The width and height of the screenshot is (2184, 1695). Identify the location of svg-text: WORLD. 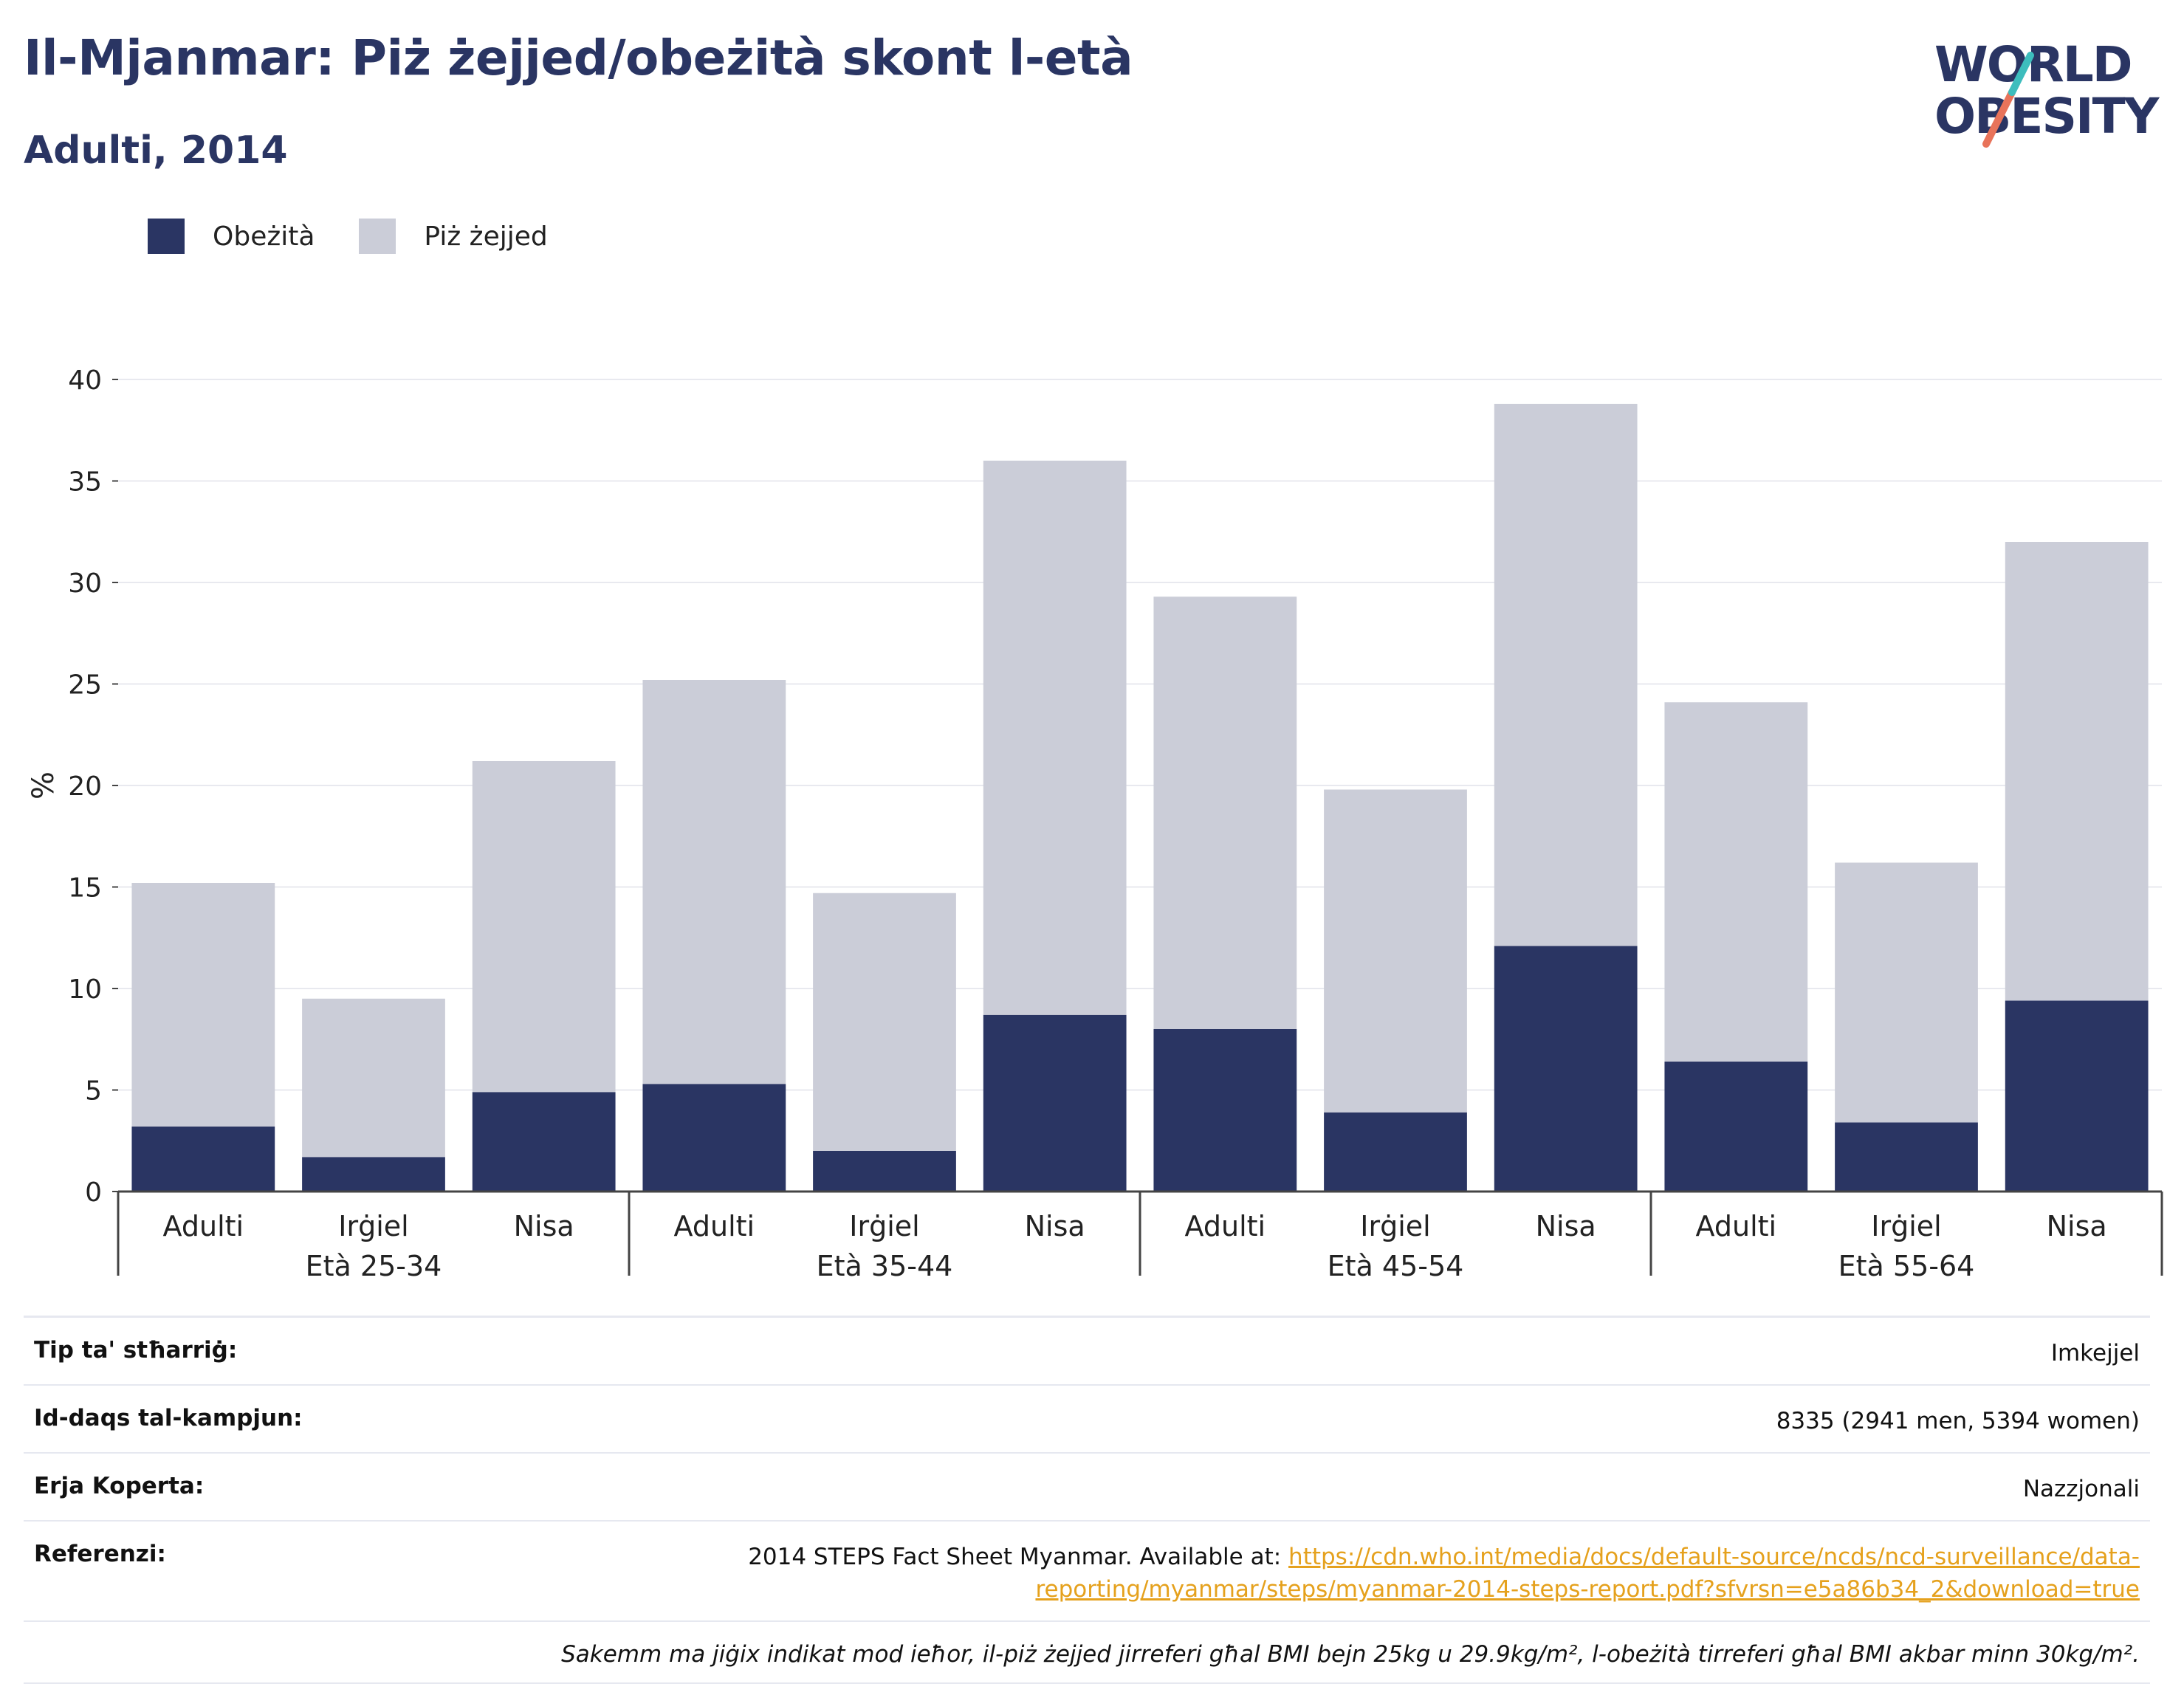
(2033, 64).